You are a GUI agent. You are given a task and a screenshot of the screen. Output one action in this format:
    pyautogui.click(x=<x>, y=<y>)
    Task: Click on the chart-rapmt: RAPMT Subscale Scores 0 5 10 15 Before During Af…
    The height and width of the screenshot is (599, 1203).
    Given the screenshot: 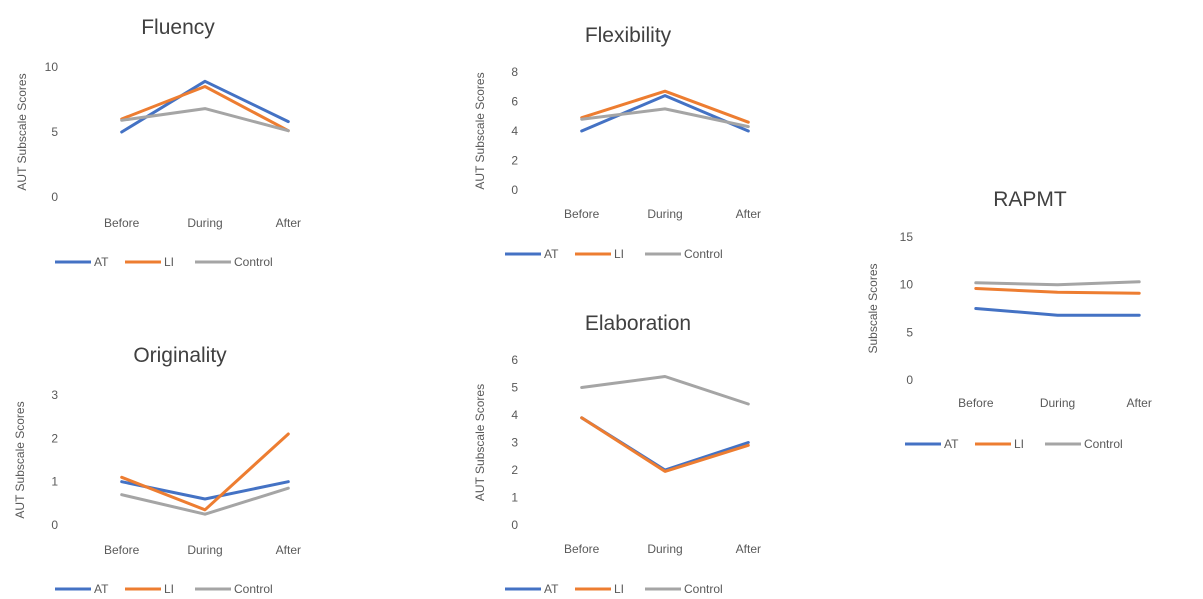 What is the action you would take?
    pyautogui.click(x=1025, y=315)
    